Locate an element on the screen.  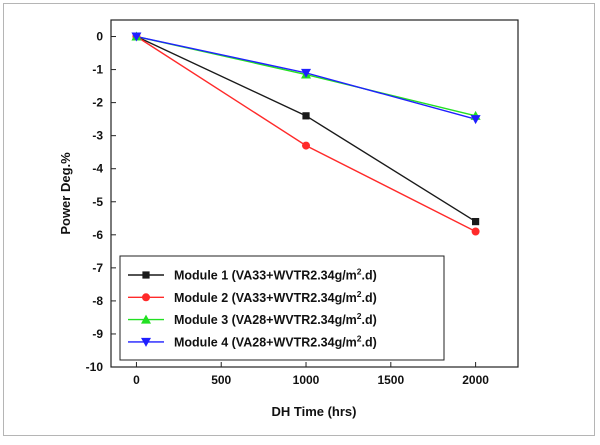
y-tick-label: -9 is located at coordinates (97, 334).